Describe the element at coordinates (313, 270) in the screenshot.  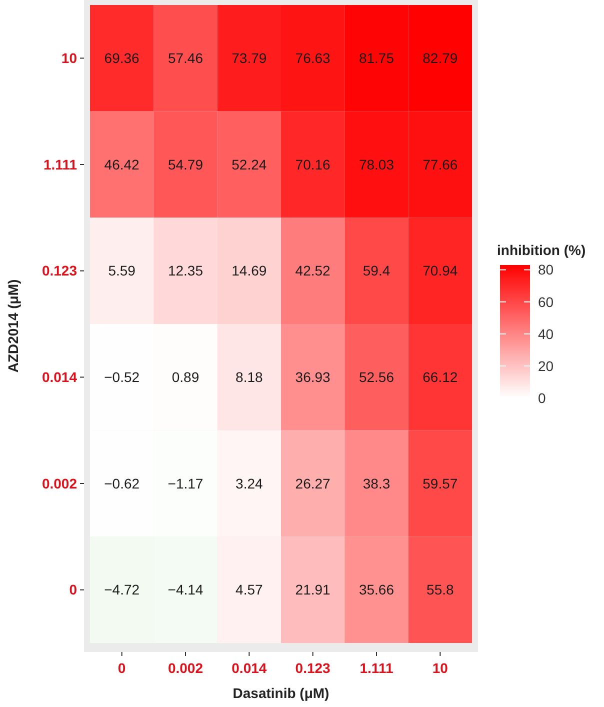
I see `data-label: 42.52` at that location.